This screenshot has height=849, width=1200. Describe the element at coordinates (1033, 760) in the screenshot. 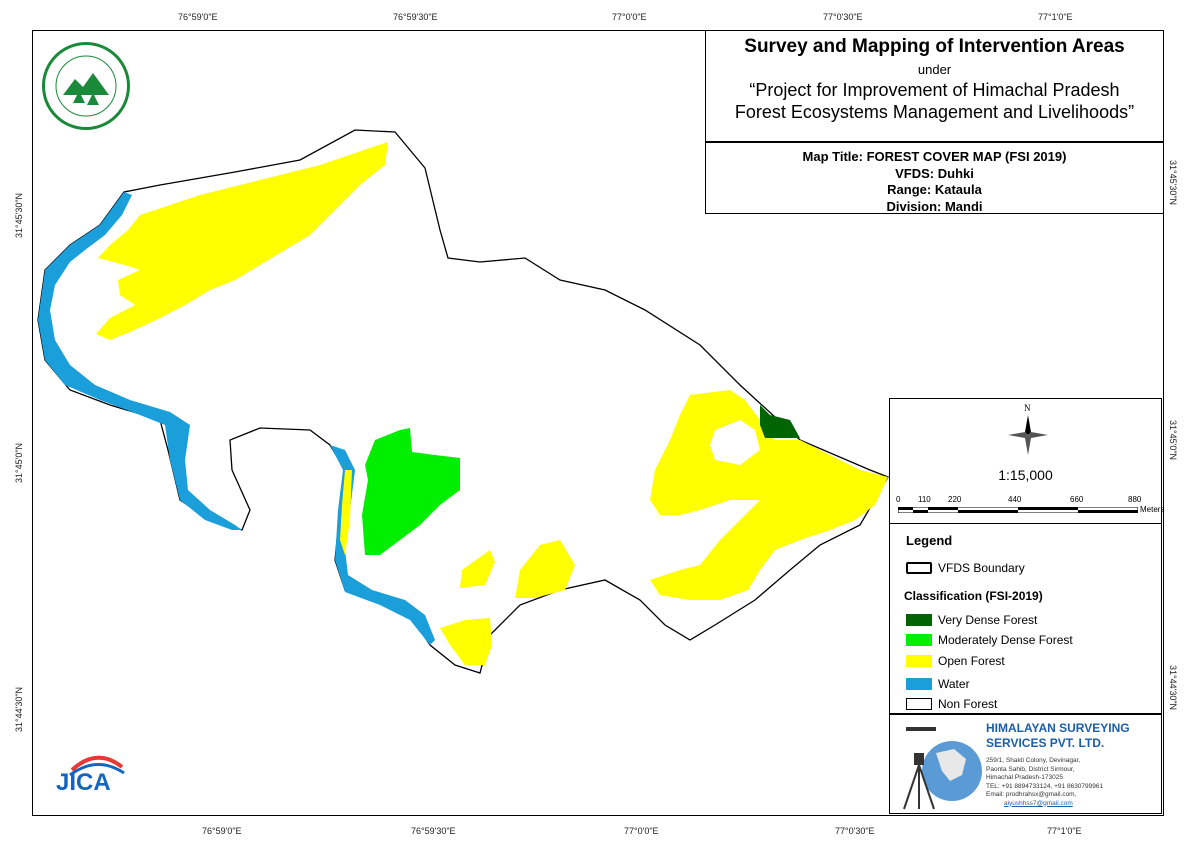

I see `address-line: 259/1, Shakti Colony, Devinagar,` at that location.